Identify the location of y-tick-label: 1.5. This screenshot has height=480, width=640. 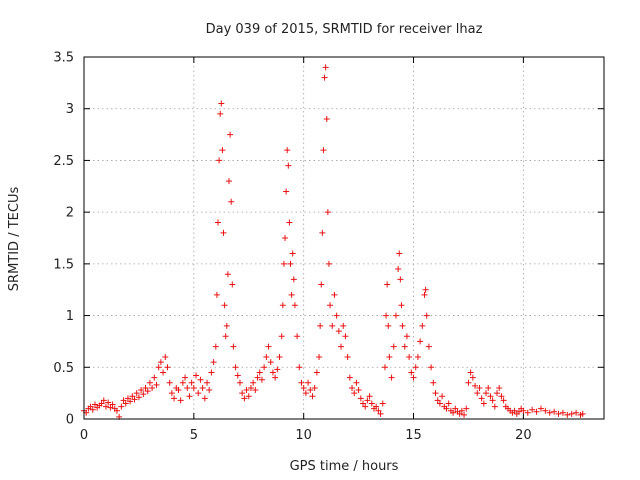
(63, 264).